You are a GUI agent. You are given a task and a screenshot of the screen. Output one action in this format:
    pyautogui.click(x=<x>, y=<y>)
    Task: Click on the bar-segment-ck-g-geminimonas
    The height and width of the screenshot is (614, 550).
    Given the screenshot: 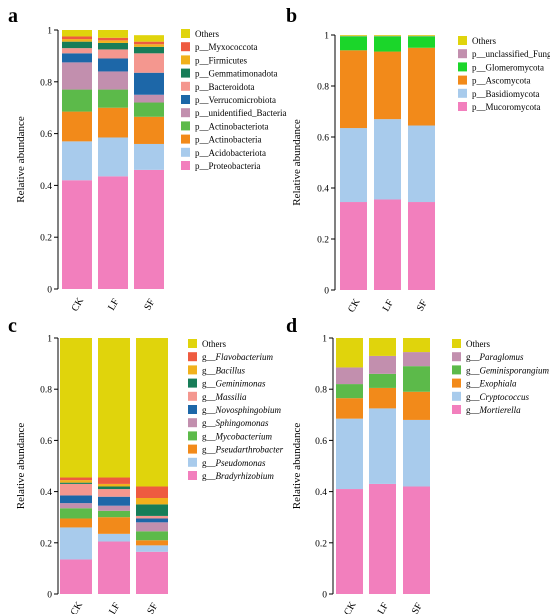 What is the action you would take?
    pyautogui.click(x=76, y=483)
    